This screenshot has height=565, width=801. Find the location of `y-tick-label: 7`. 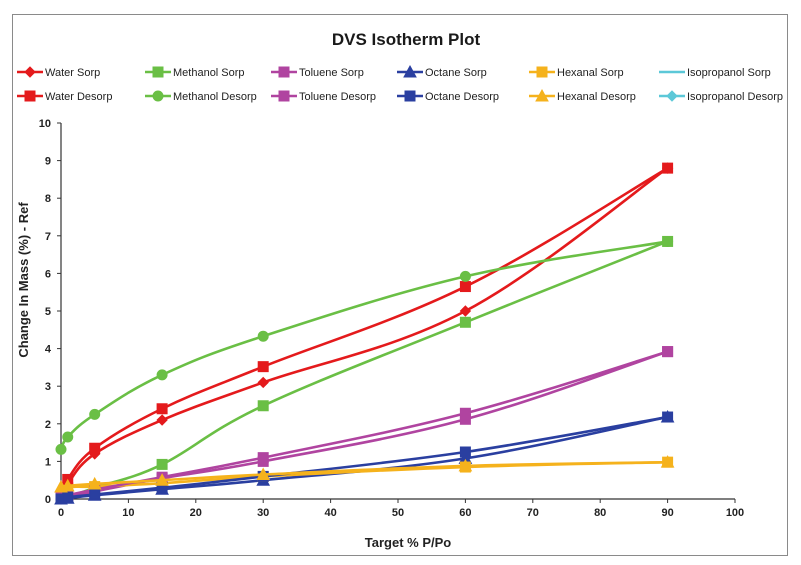

y-tick-label: 7 is located at coordinates (48, 237).